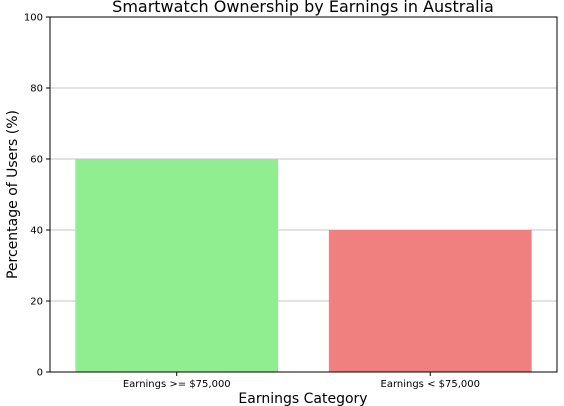 The height and width of the screenshot is (406, 564). I want to click on y-tick-label: 0, so click(40, 373).